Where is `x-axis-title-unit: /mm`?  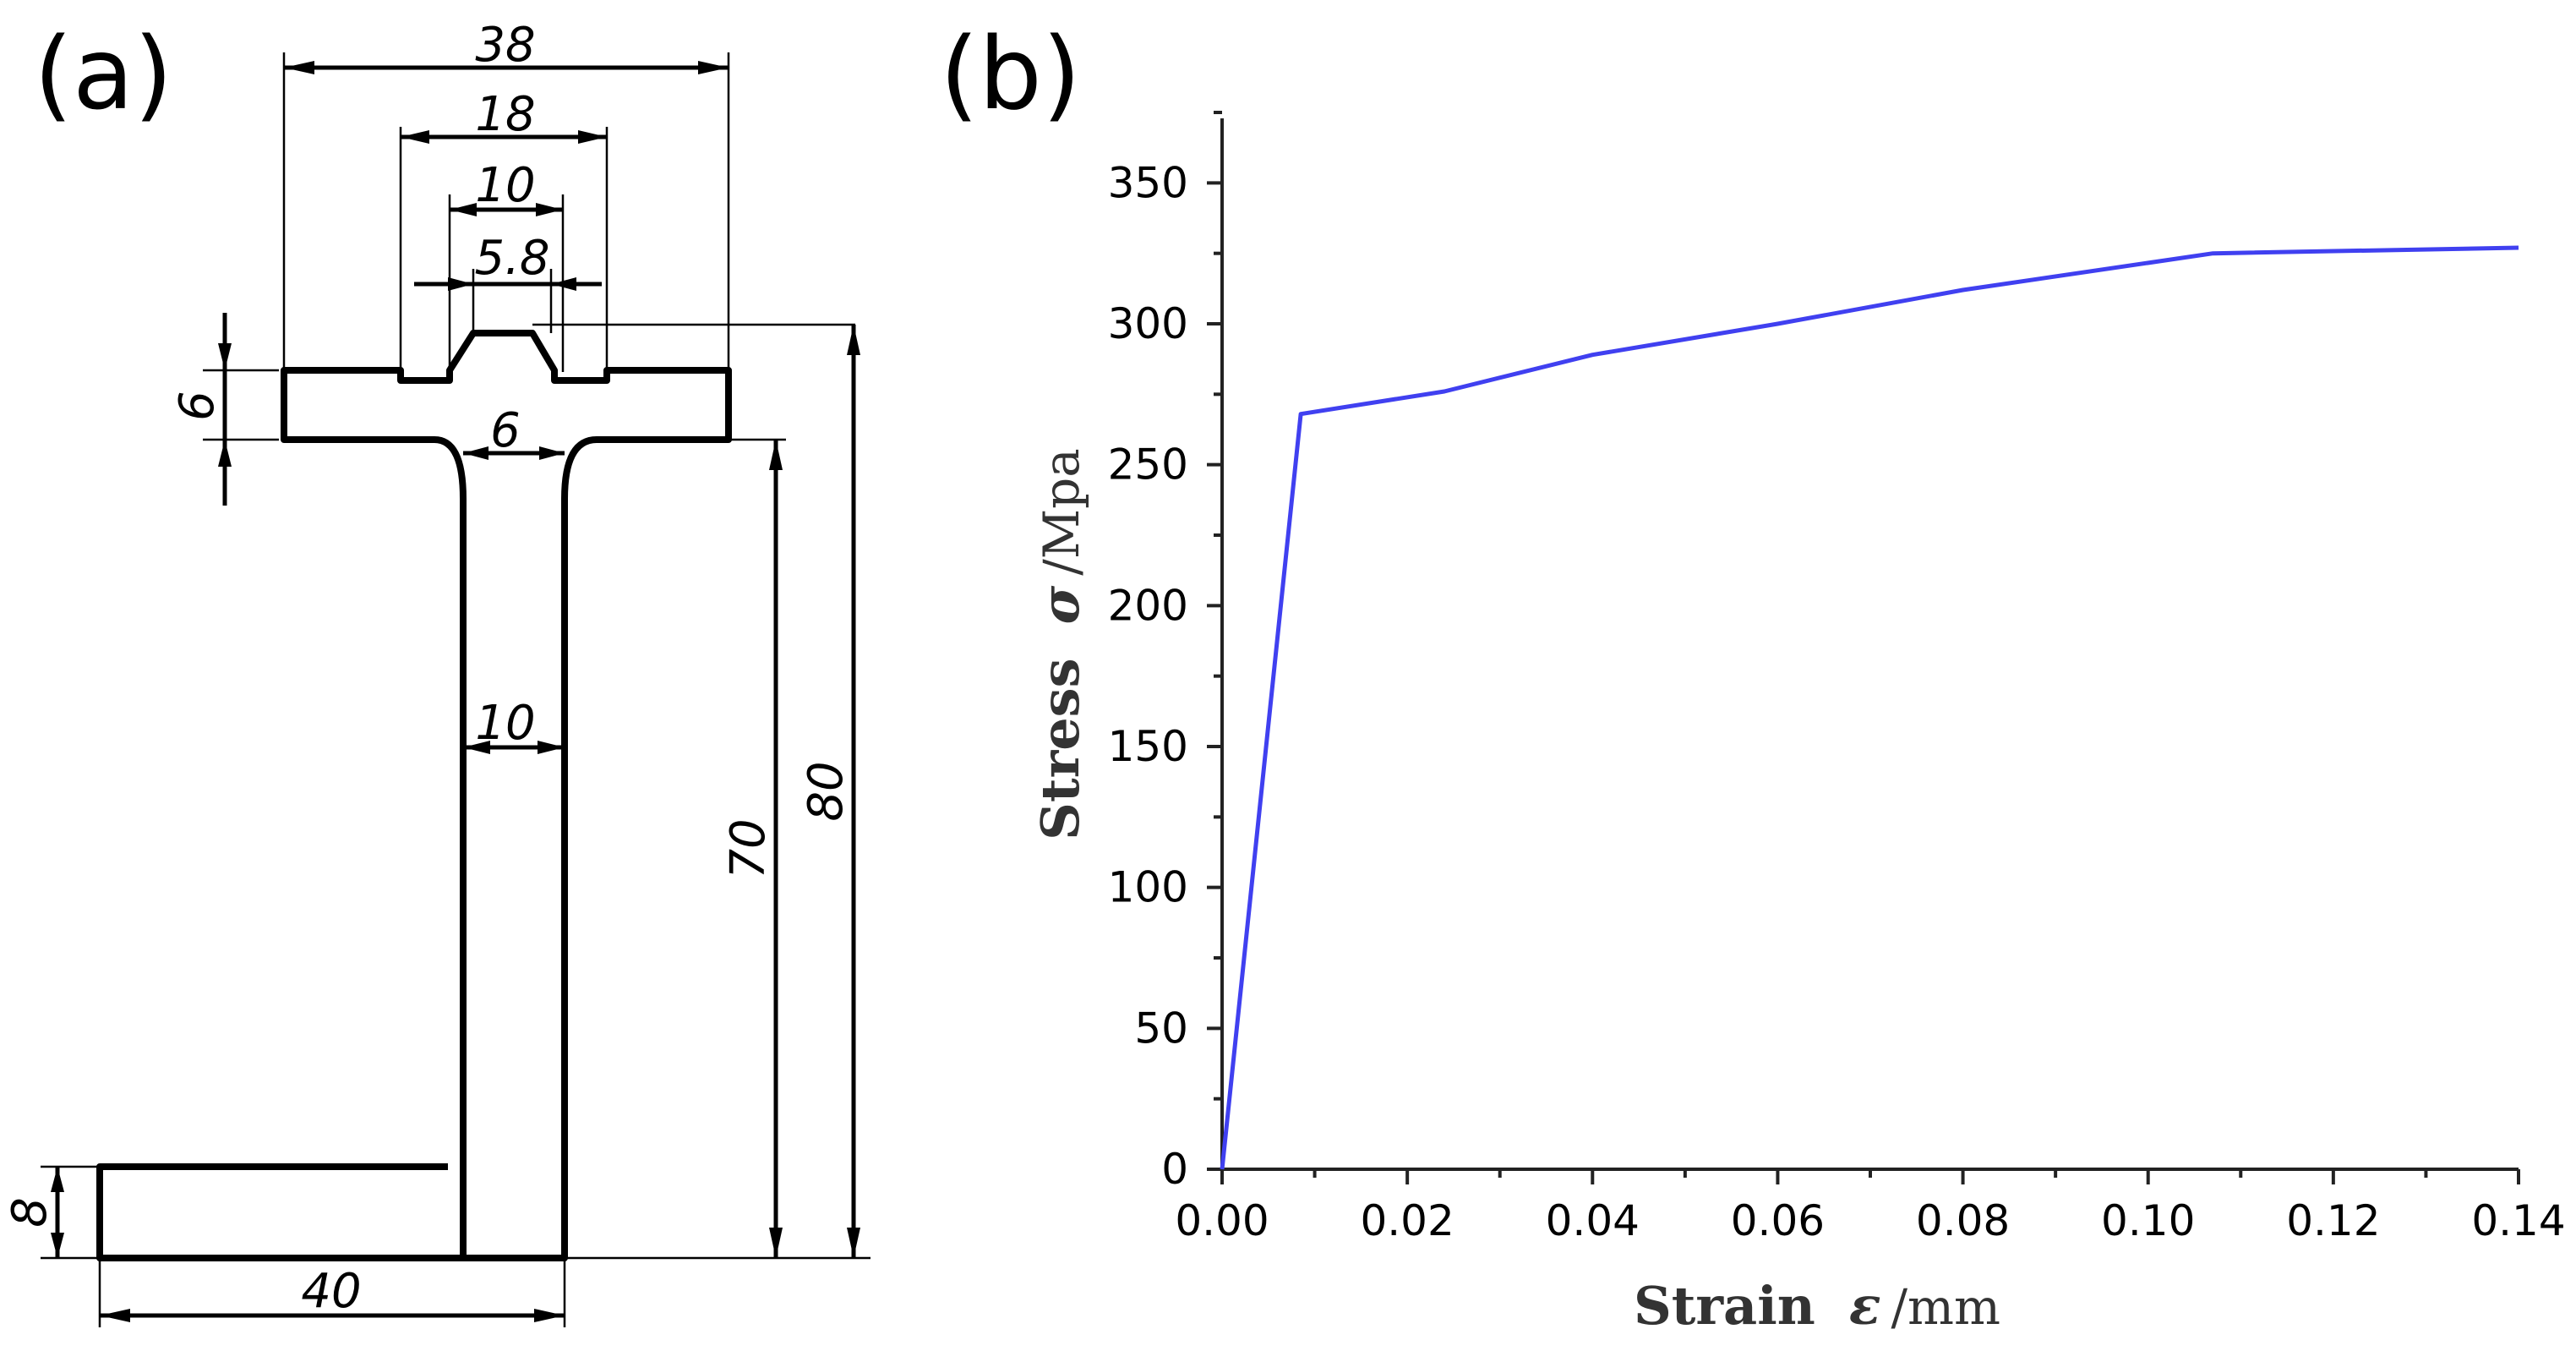
x-axis-title-unit: /mm is located at coordinates (1946, 1307).